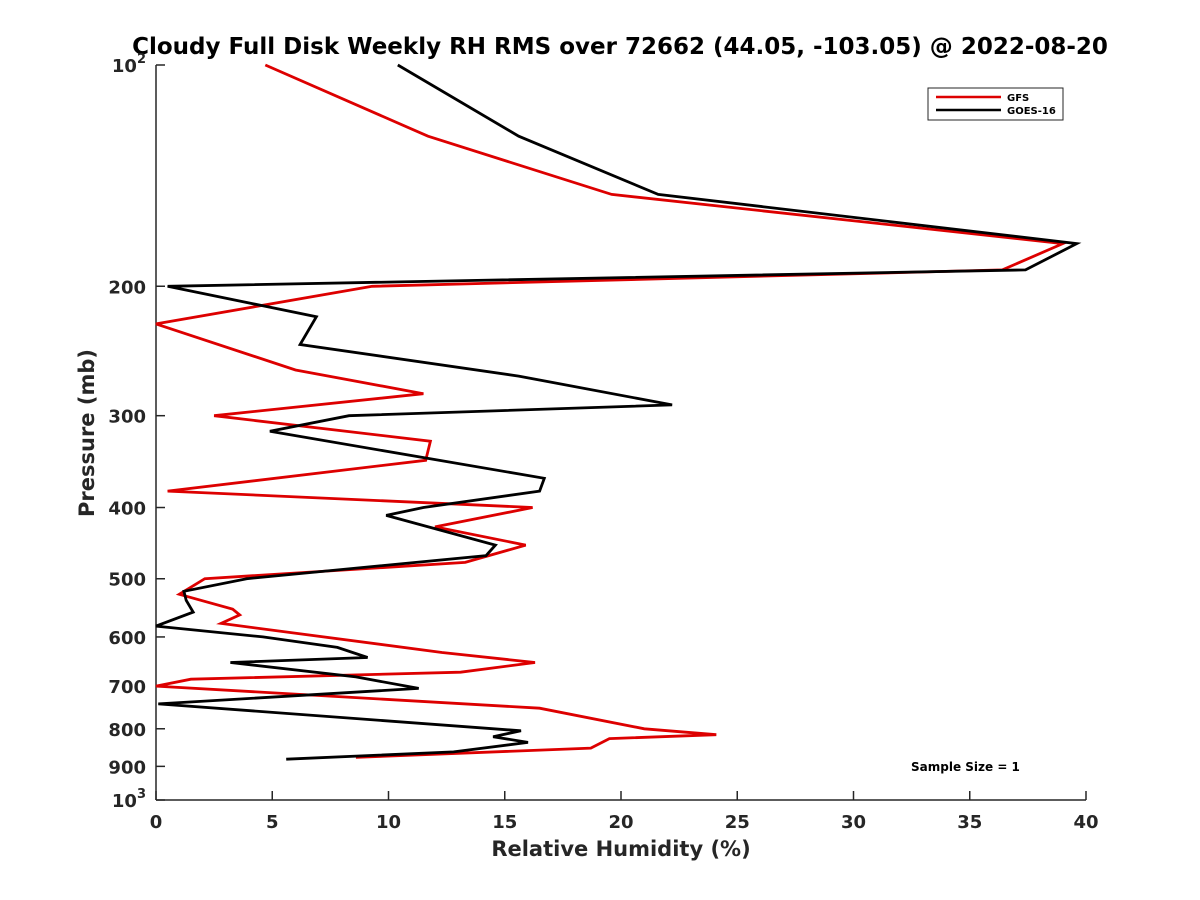  What do you see at coordinates (127, 509) in the screenshot?
I see `y-tick-label: 400` at bounding box center [127, 509].